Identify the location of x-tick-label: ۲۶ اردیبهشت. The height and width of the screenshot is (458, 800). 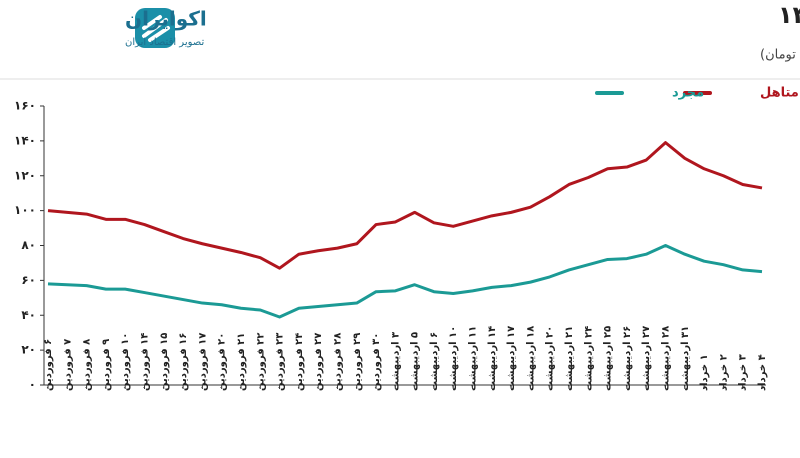
(627, 358).